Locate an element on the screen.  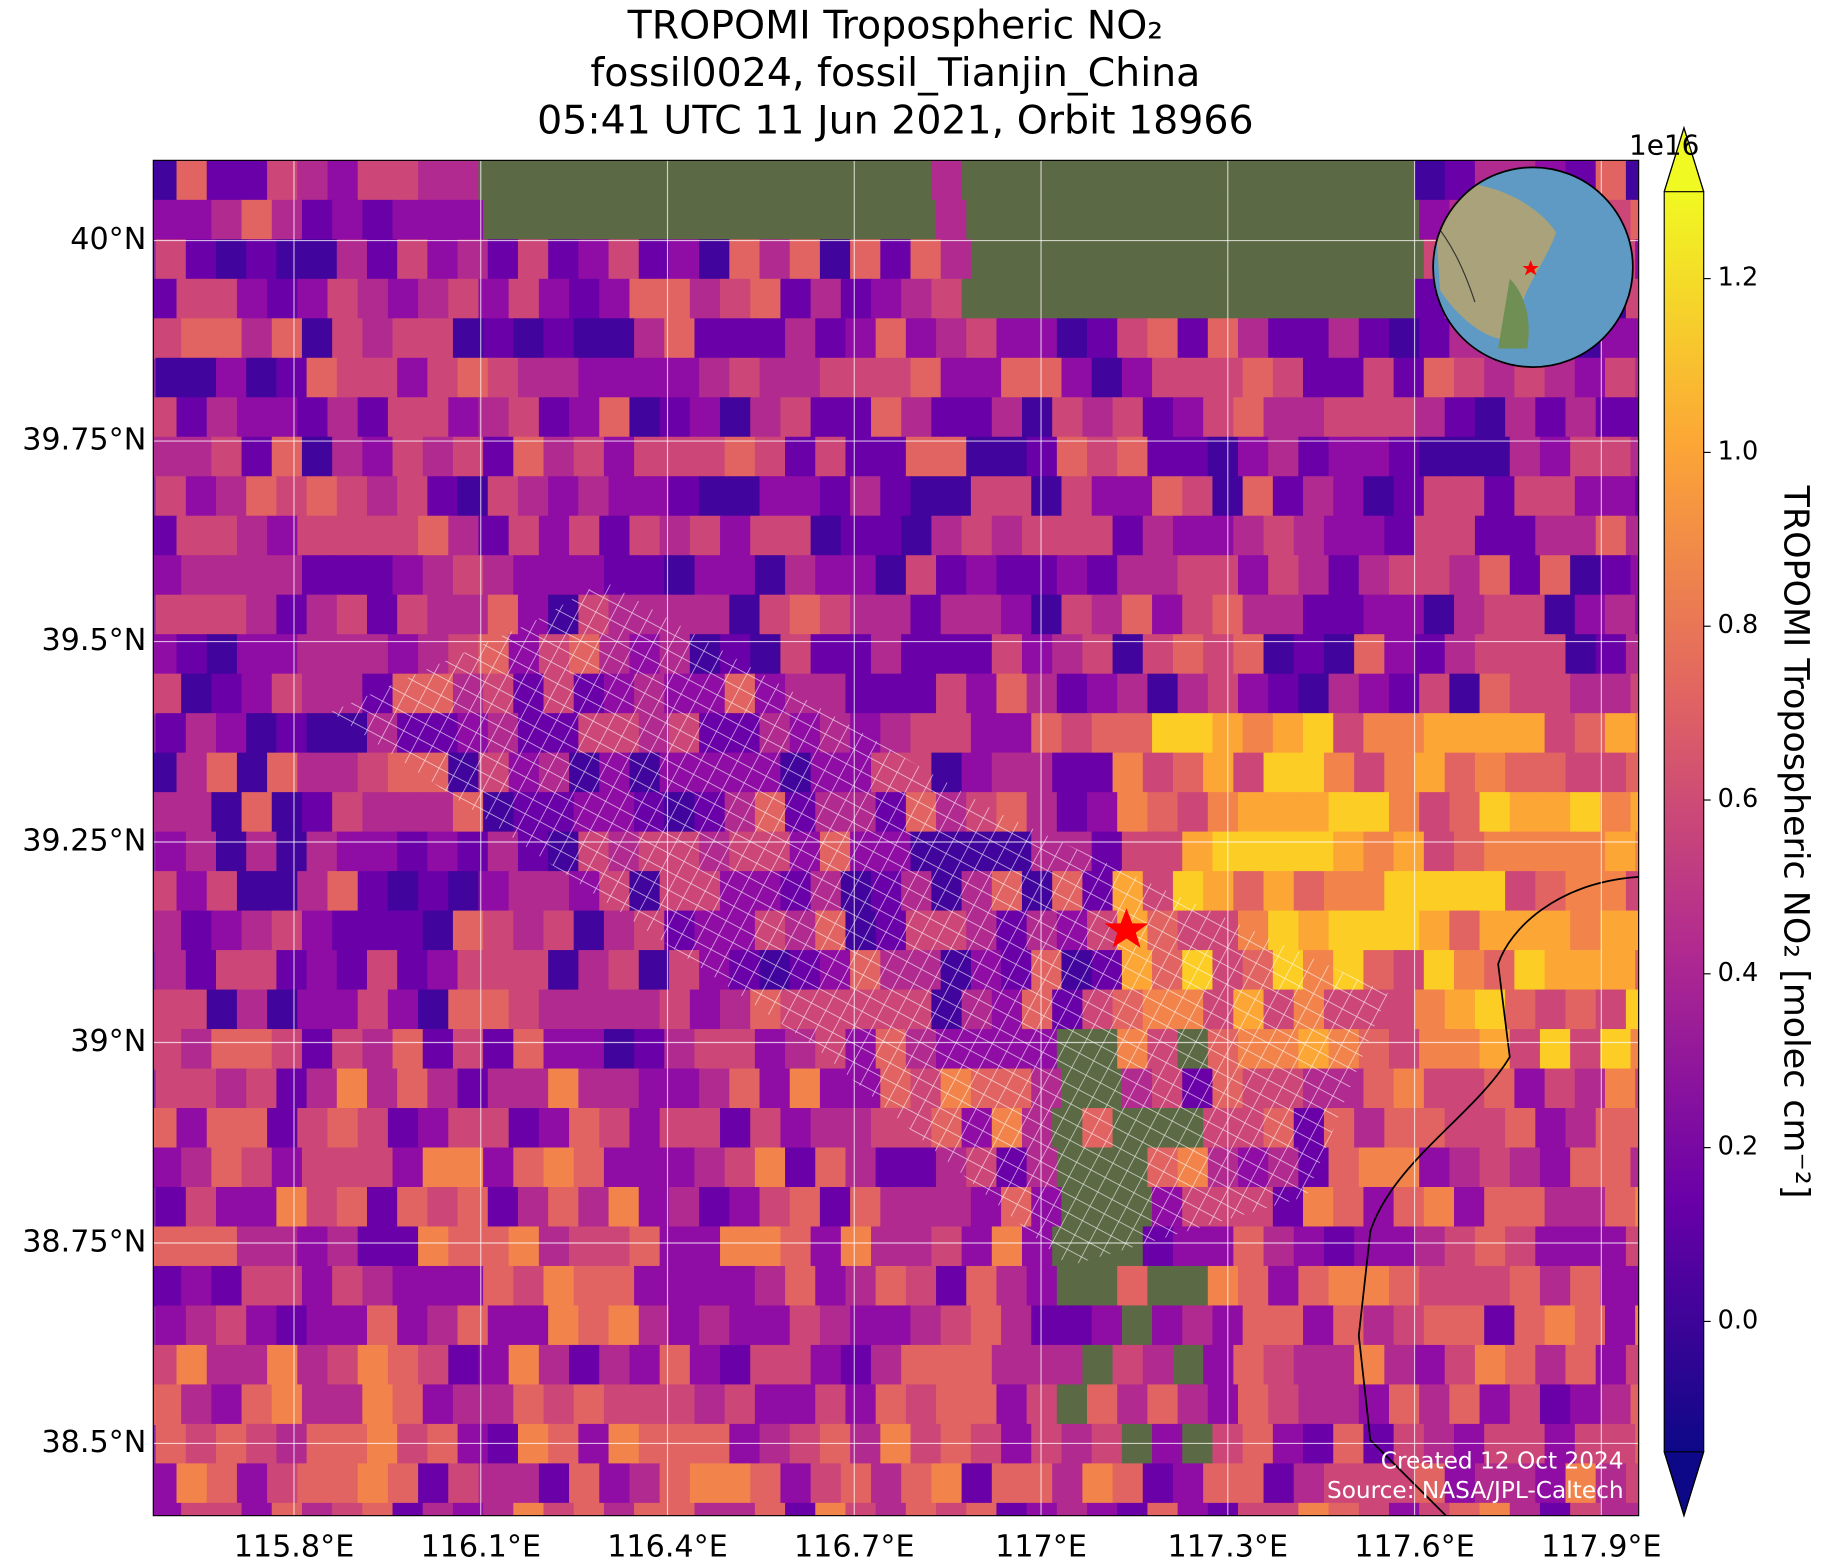
y-tick-label: 40°N is located at coordinates (108, 239).